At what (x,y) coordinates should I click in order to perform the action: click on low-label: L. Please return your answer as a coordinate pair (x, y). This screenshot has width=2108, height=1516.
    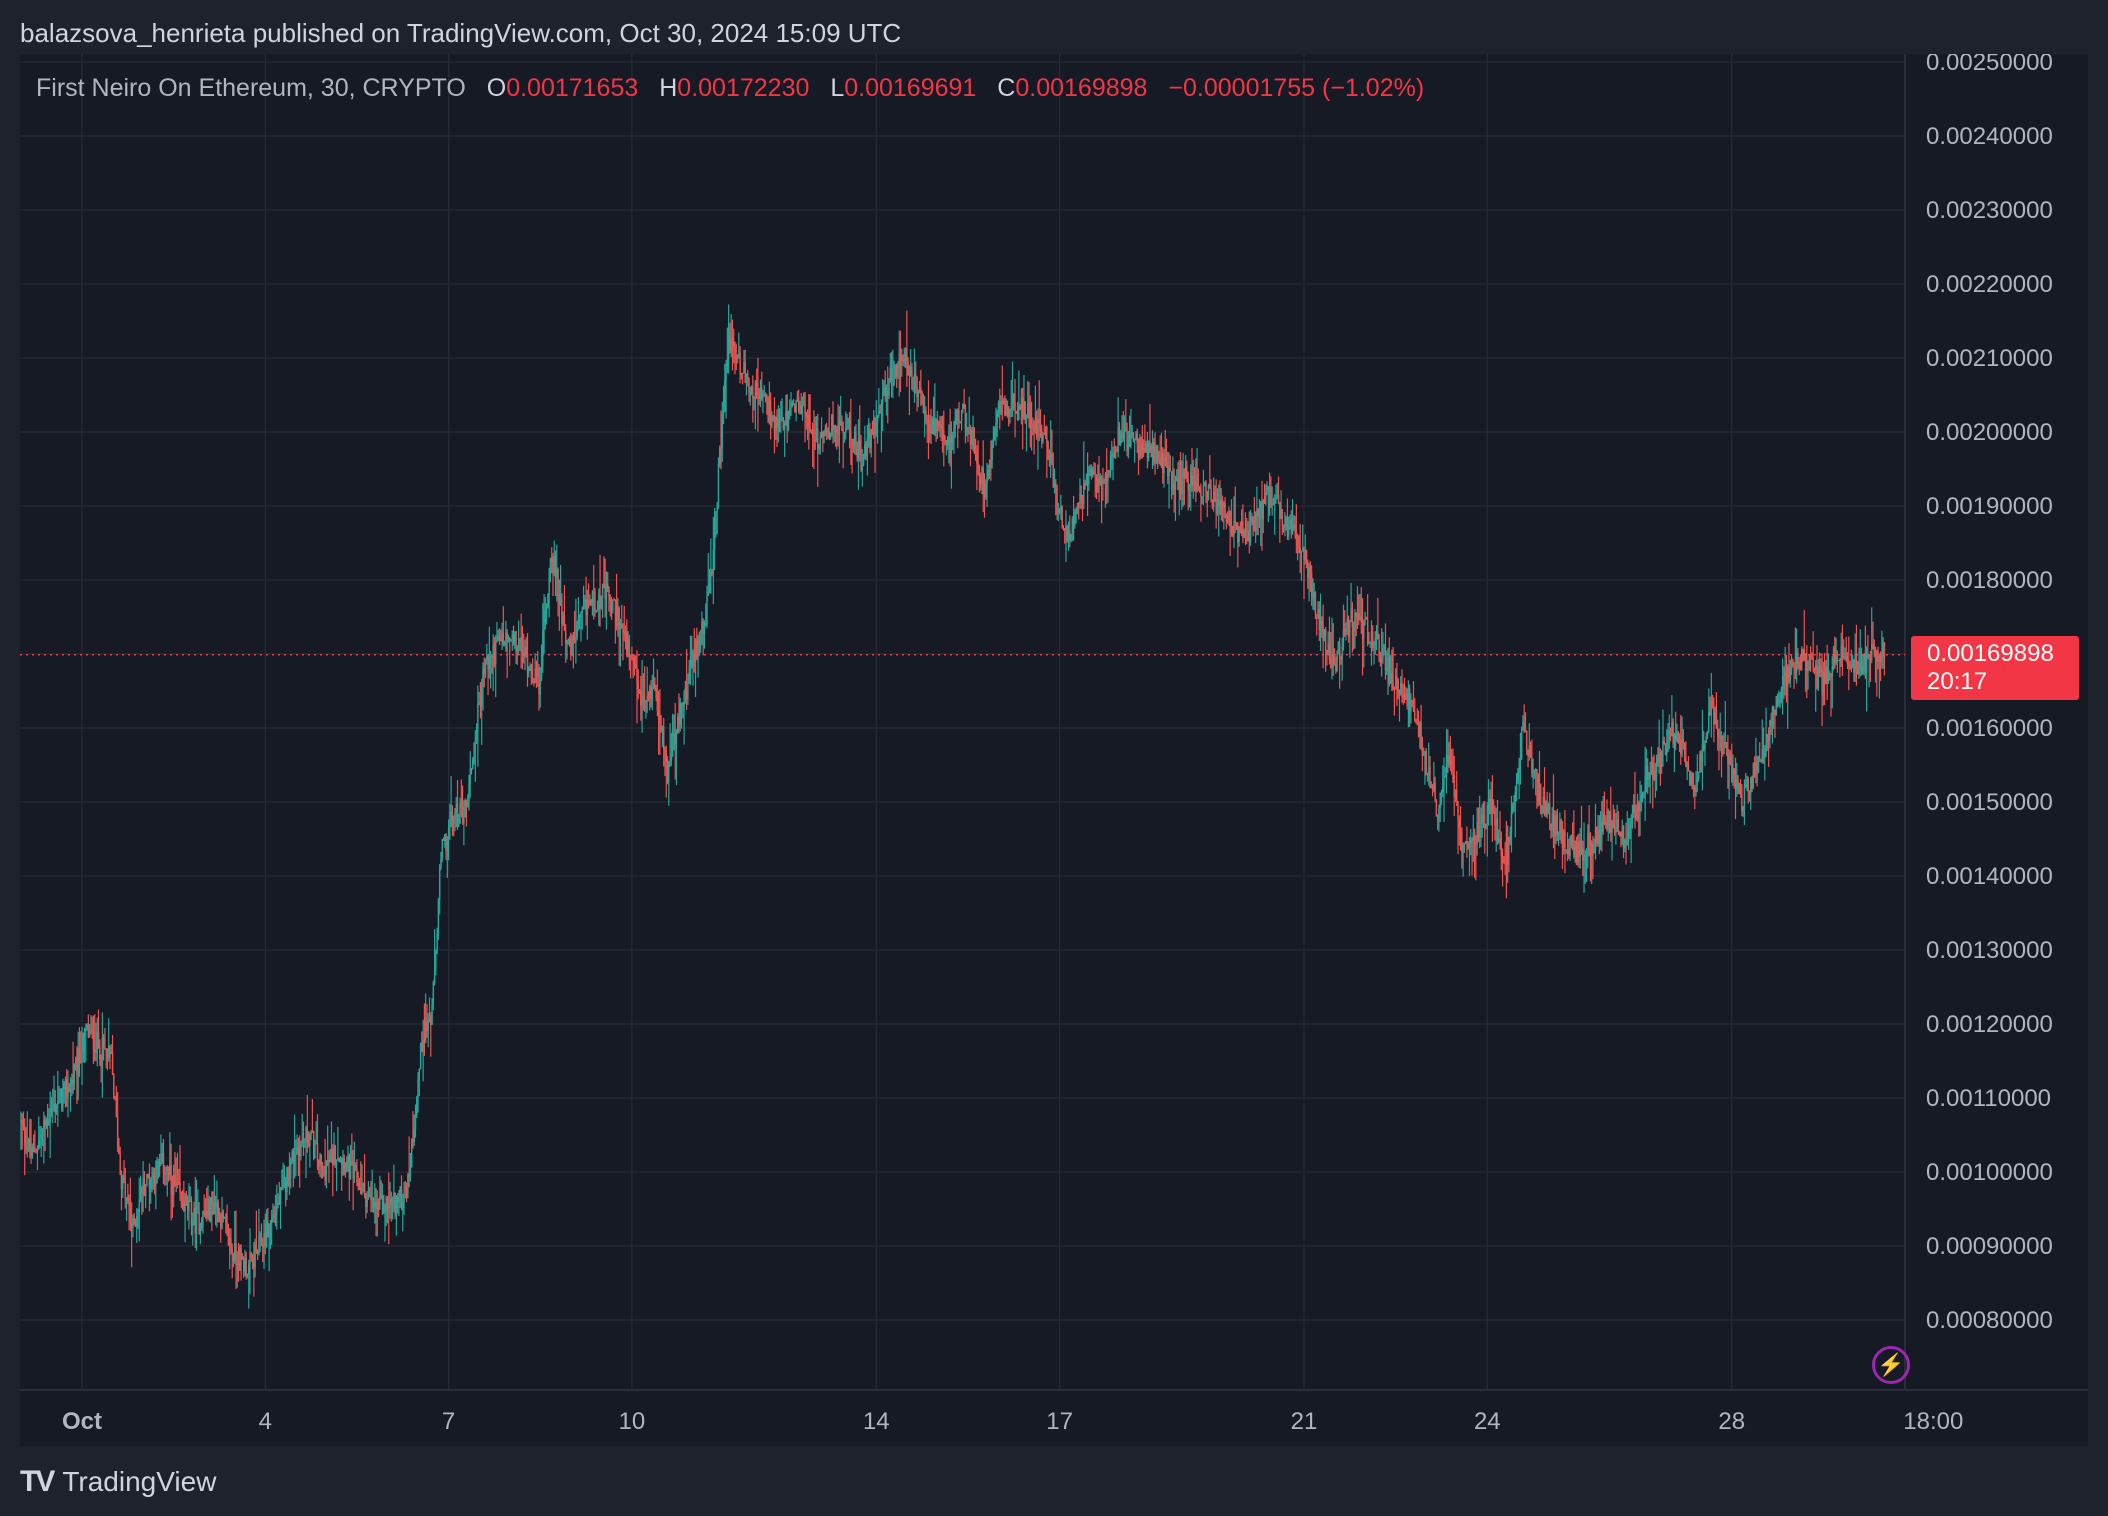
    Looking at the image, I should click on (837, 88).